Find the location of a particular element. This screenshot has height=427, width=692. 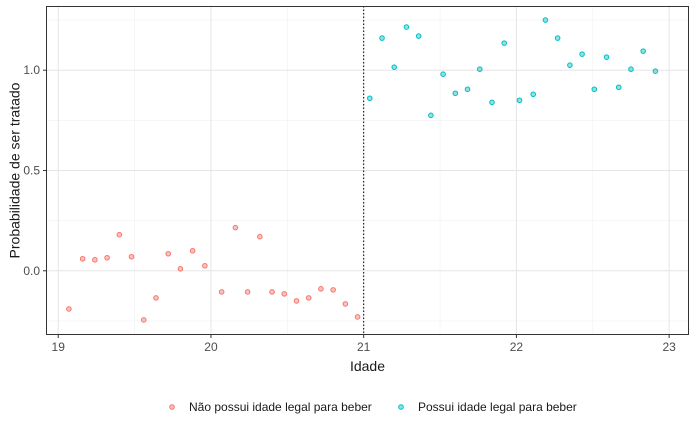

x-axis-title: Idade is located at coordinates (367, 366).